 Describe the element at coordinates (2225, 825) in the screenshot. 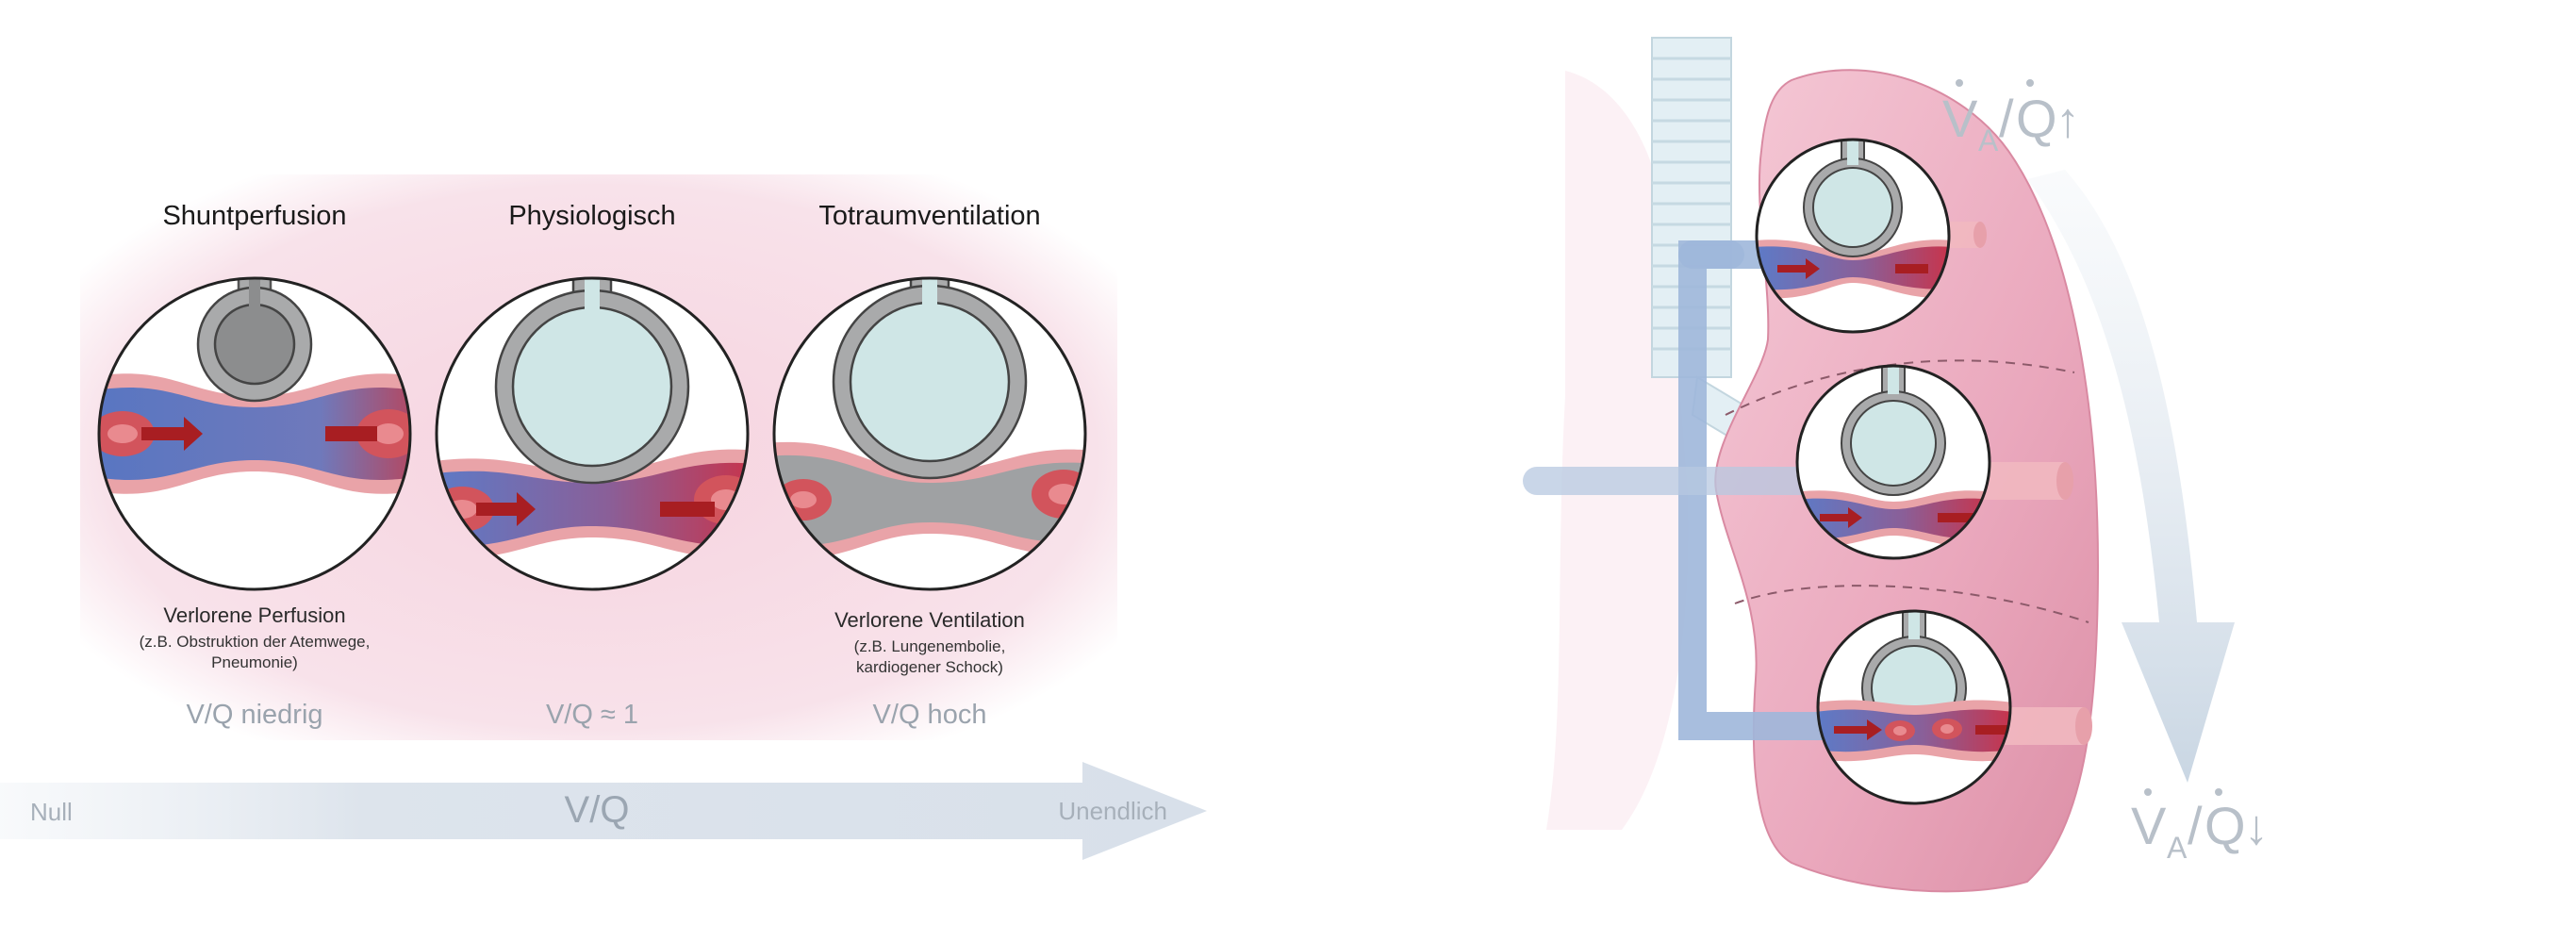

I see `vq-bottom-q: Q` at that location.